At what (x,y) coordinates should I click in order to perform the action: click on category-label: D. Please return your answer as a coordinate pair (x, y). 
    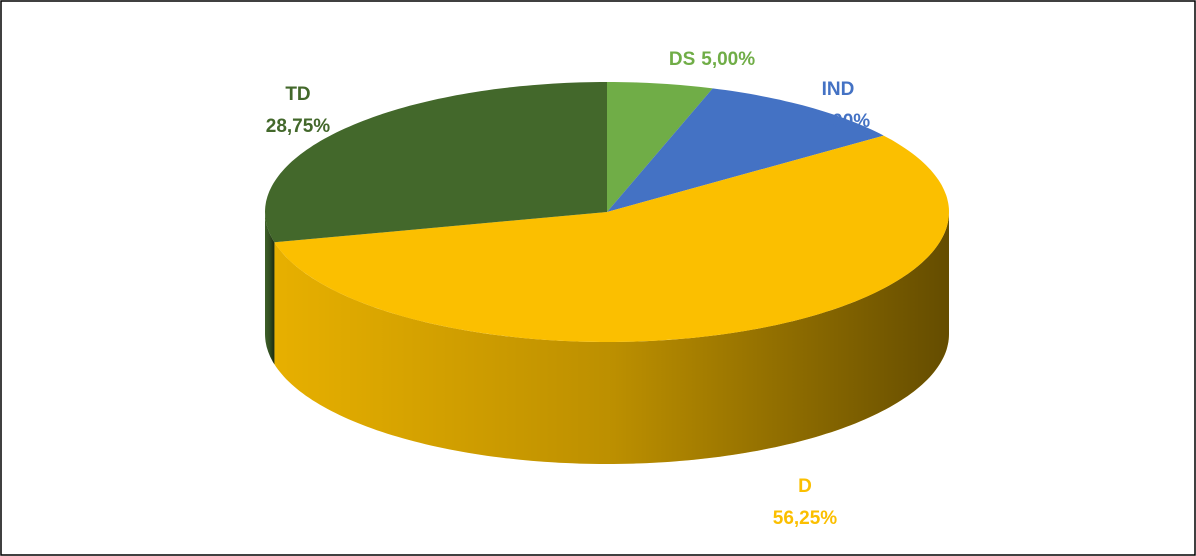
    Looking at the image, I should click on (805, 486).